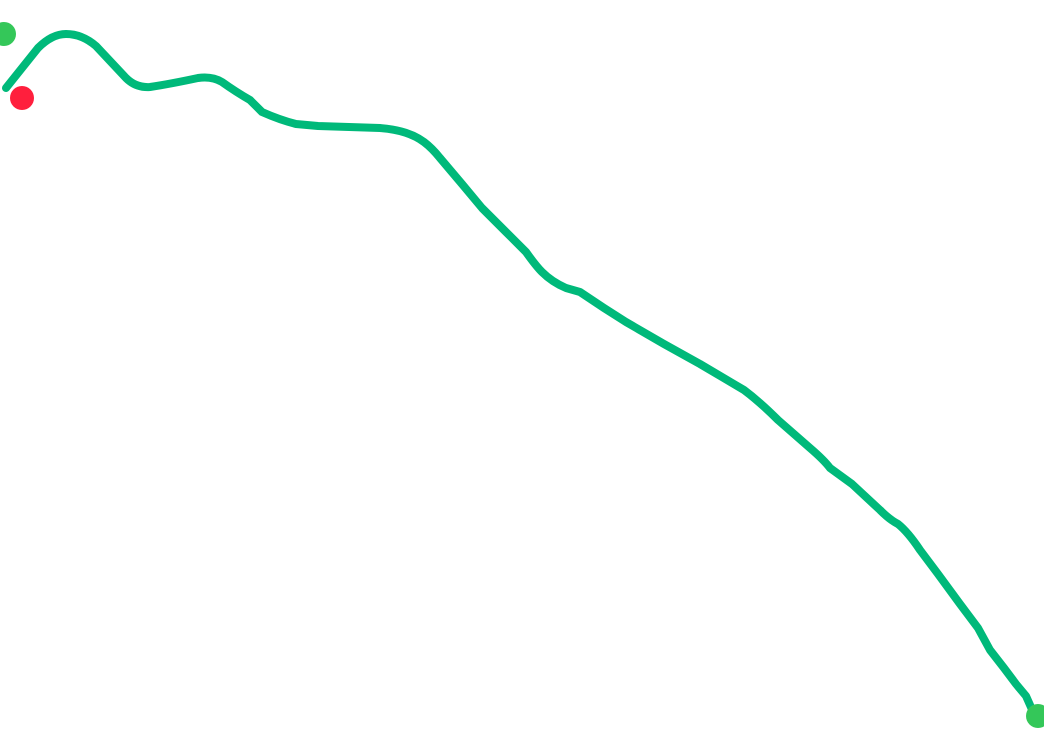  I want to click on route-end-marker, so click(1035, 716).